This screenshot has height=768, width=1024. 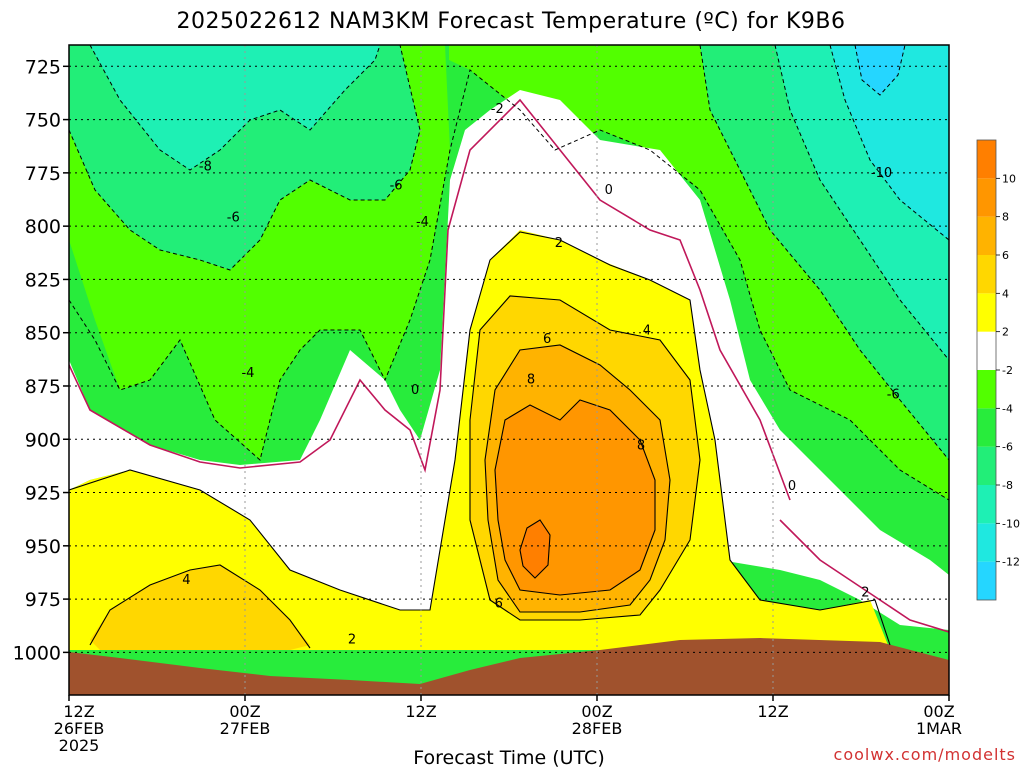 What do you see at coordinates (41, 360) in the screenshot?
I see `y-axis: 725 750 775 800 825 850 875 900 925 950 975 1000` at bounding box center [41, 360].